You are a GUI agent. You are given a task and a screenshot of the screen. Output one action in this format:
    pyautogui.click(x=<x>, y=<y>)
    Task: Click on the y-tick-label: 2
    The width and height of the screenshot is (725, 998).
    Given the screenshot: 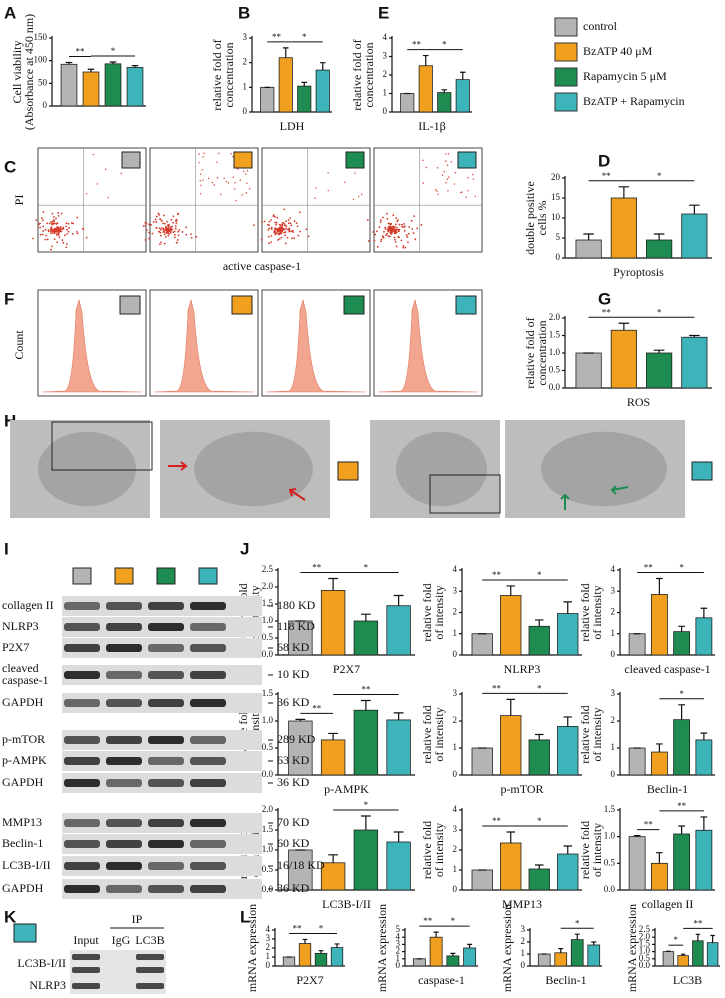 What is the action you would take?
    pyautogui.click(x=245, y=62)
    